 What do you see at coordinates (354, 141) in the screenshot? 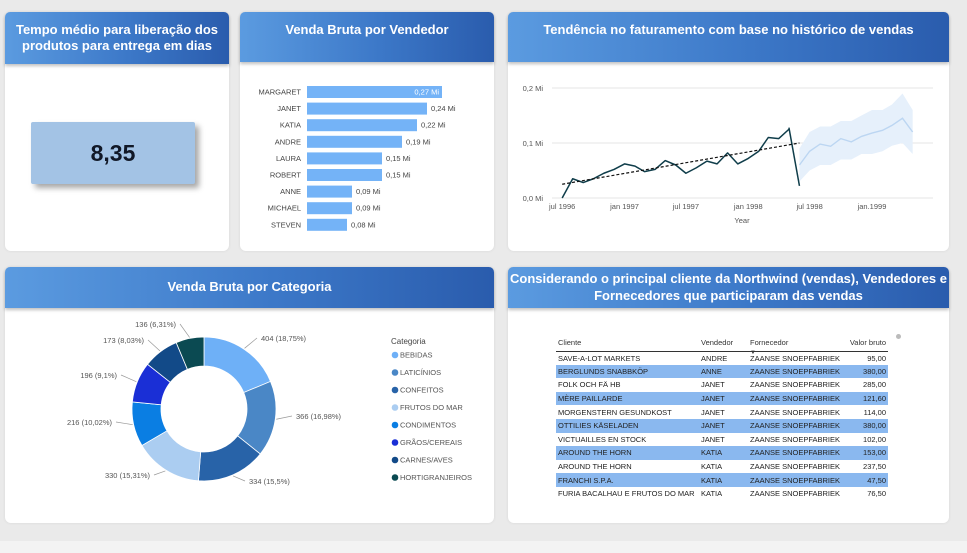
I see `bar-andre` at bounding box center [354, 141].